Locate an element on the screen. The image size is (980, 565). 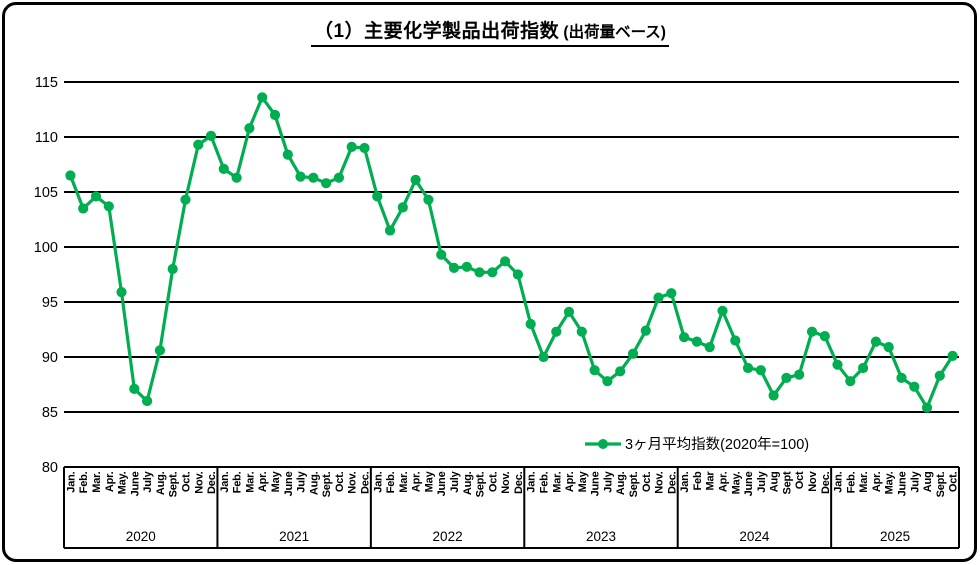
y-axis-label: 115 is located at coordinates (46, 83).